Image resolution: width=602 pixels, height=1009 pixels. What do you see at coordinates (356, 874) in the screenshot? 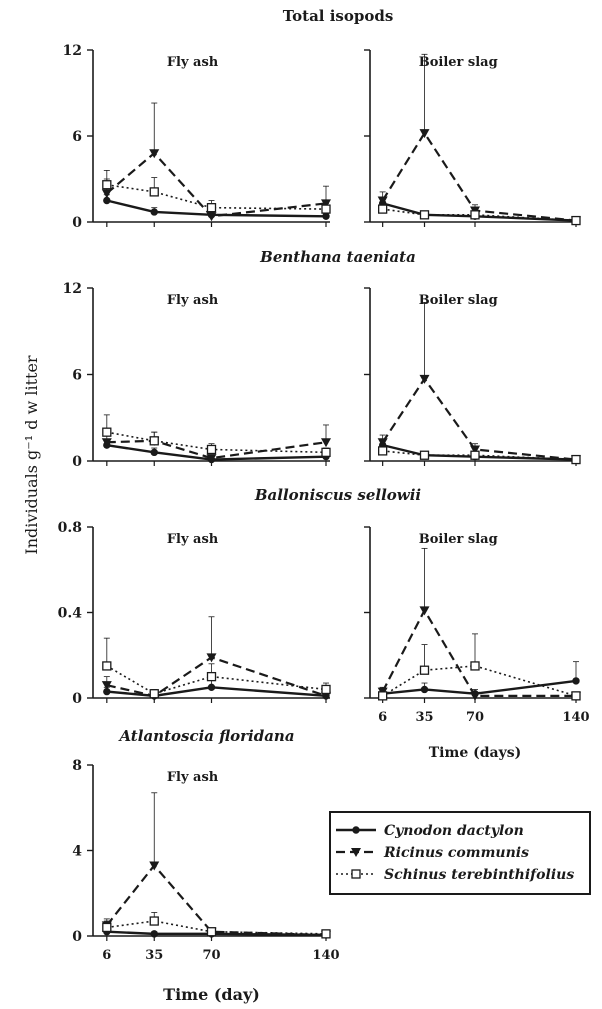
I see `legend-marker` at bounding box center [356, 874].